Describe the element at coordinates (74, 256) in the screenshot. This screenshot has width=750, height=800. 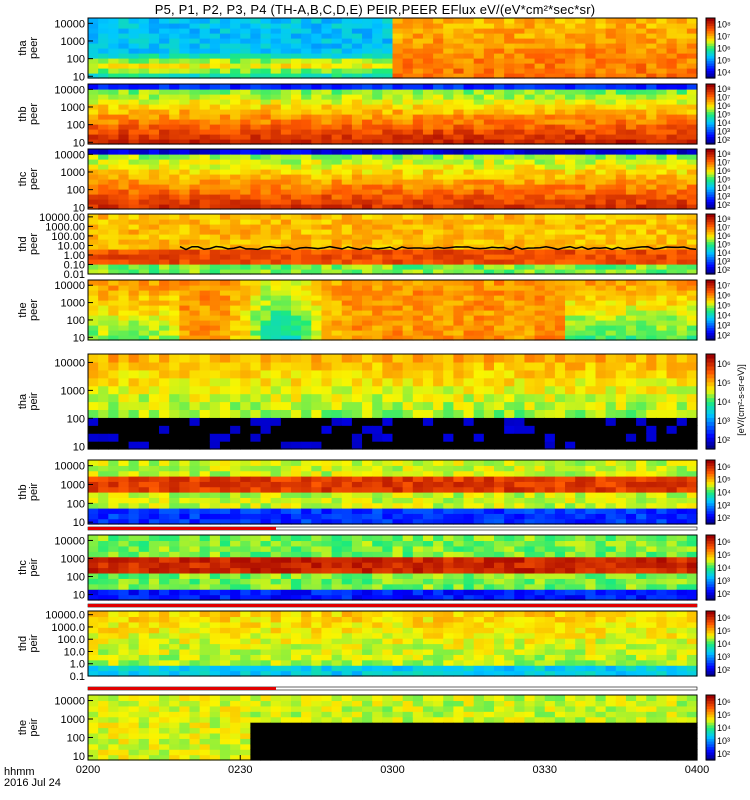
I see `y-tick-label: 1.00` at that location.